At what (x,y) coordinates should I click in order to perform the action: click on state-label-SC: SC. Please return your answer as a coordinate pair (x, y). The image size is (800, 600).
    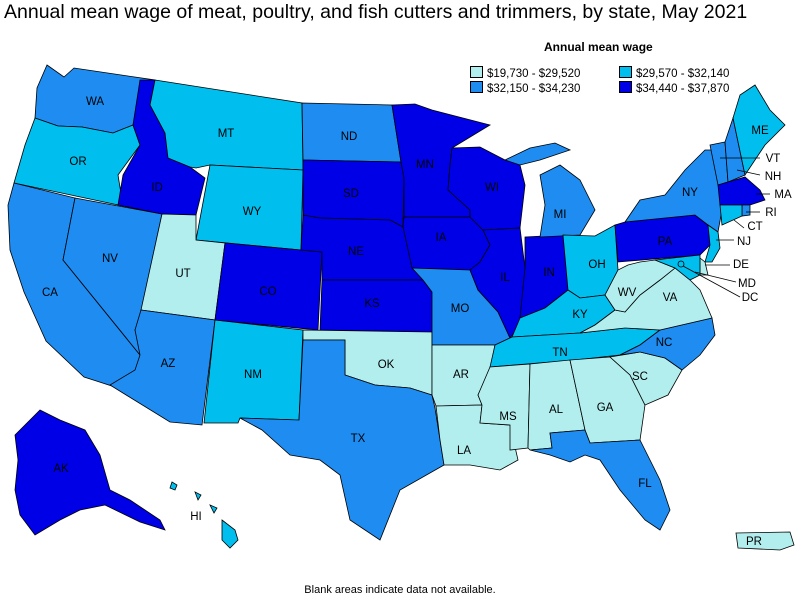
    Looking at the image, I should click on (640, 377).